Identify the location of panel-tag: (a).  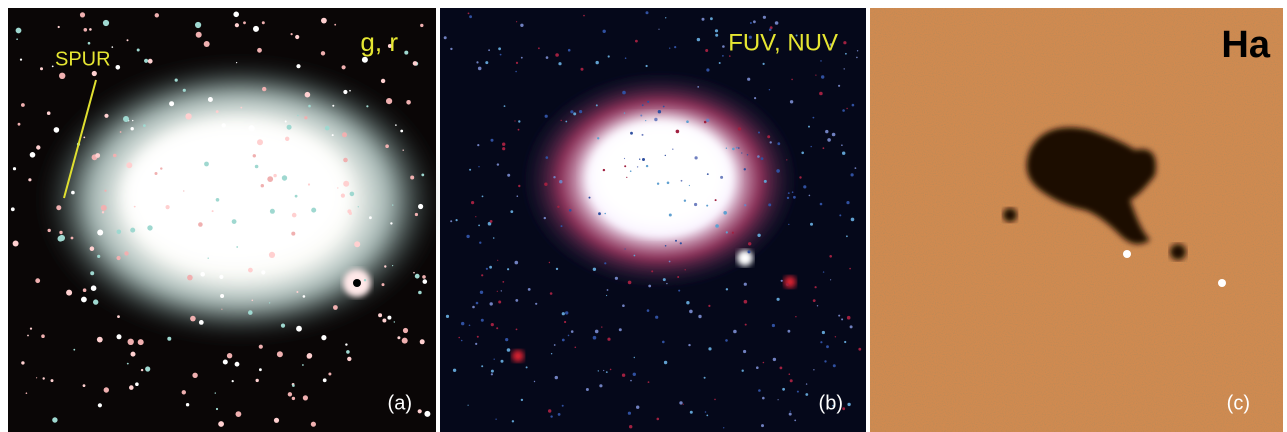
(400, 403).